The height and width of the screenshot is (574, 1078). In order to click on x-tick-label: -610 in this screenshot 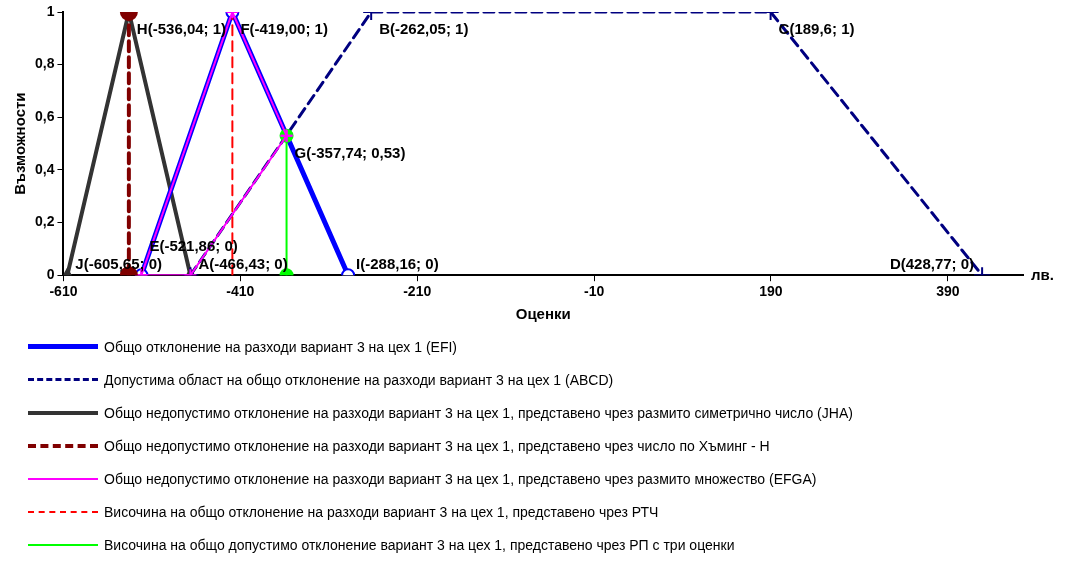, I will do `click(63, 291)`.